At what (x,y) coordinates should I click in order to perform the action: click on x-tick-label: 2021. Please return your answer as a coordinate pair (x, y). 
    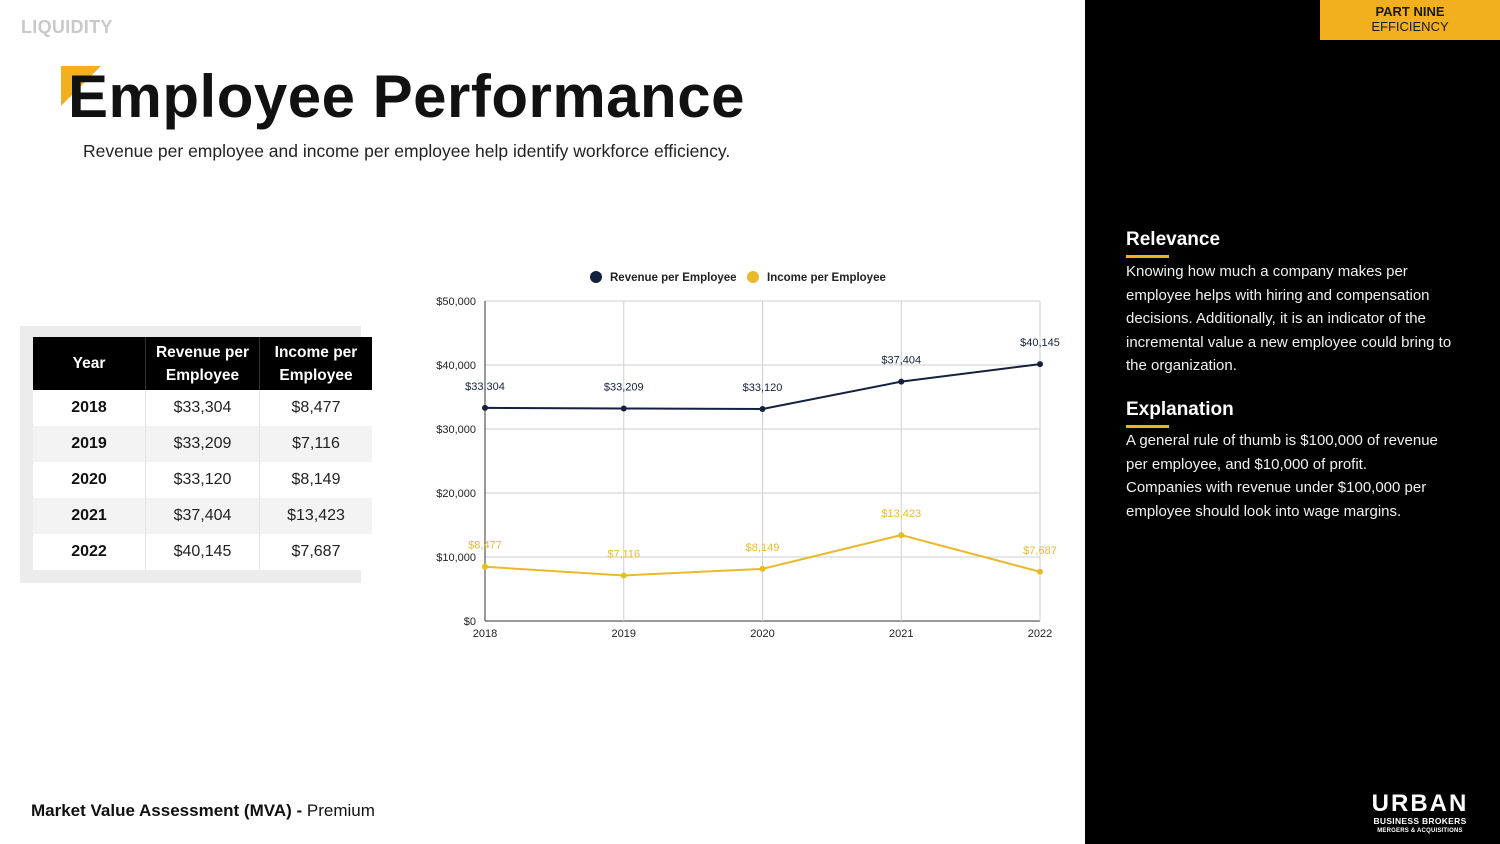
    Looking at the image, I should click on (901, 634).